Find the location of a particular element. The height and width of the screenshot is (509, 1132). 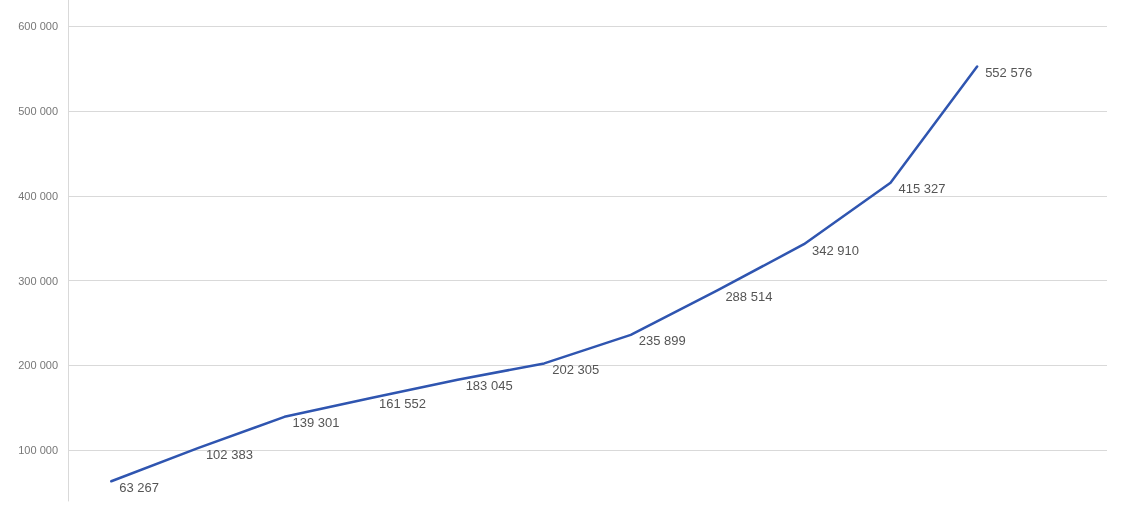

data-label: 139 301 is located at coordinates (316, 423).